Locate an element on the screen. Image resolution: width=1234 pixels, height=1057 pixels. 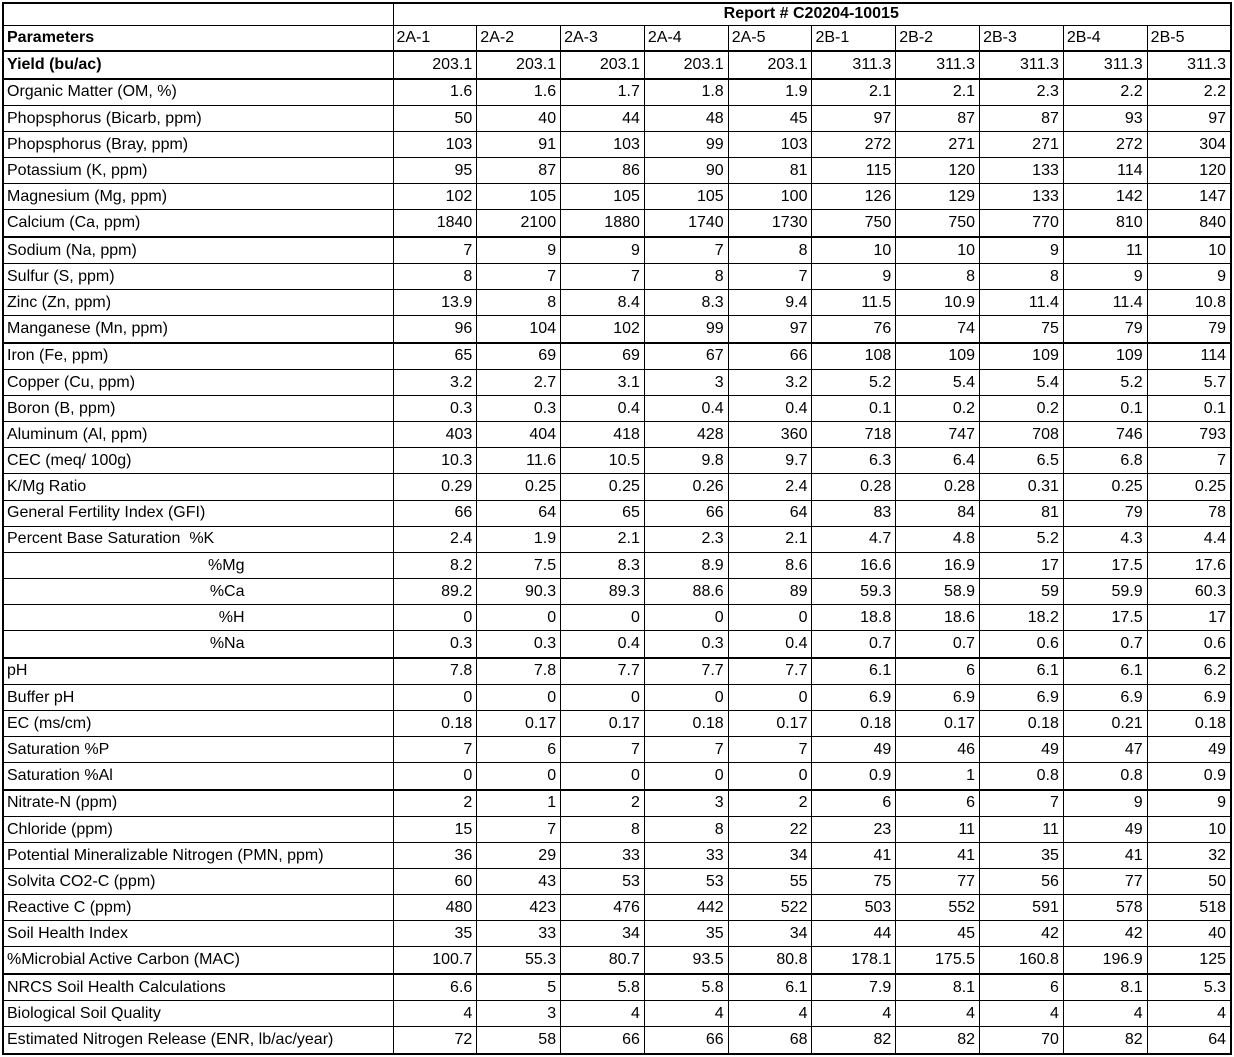
value-cell: 0.9 is located at coordinates (1189, 776).